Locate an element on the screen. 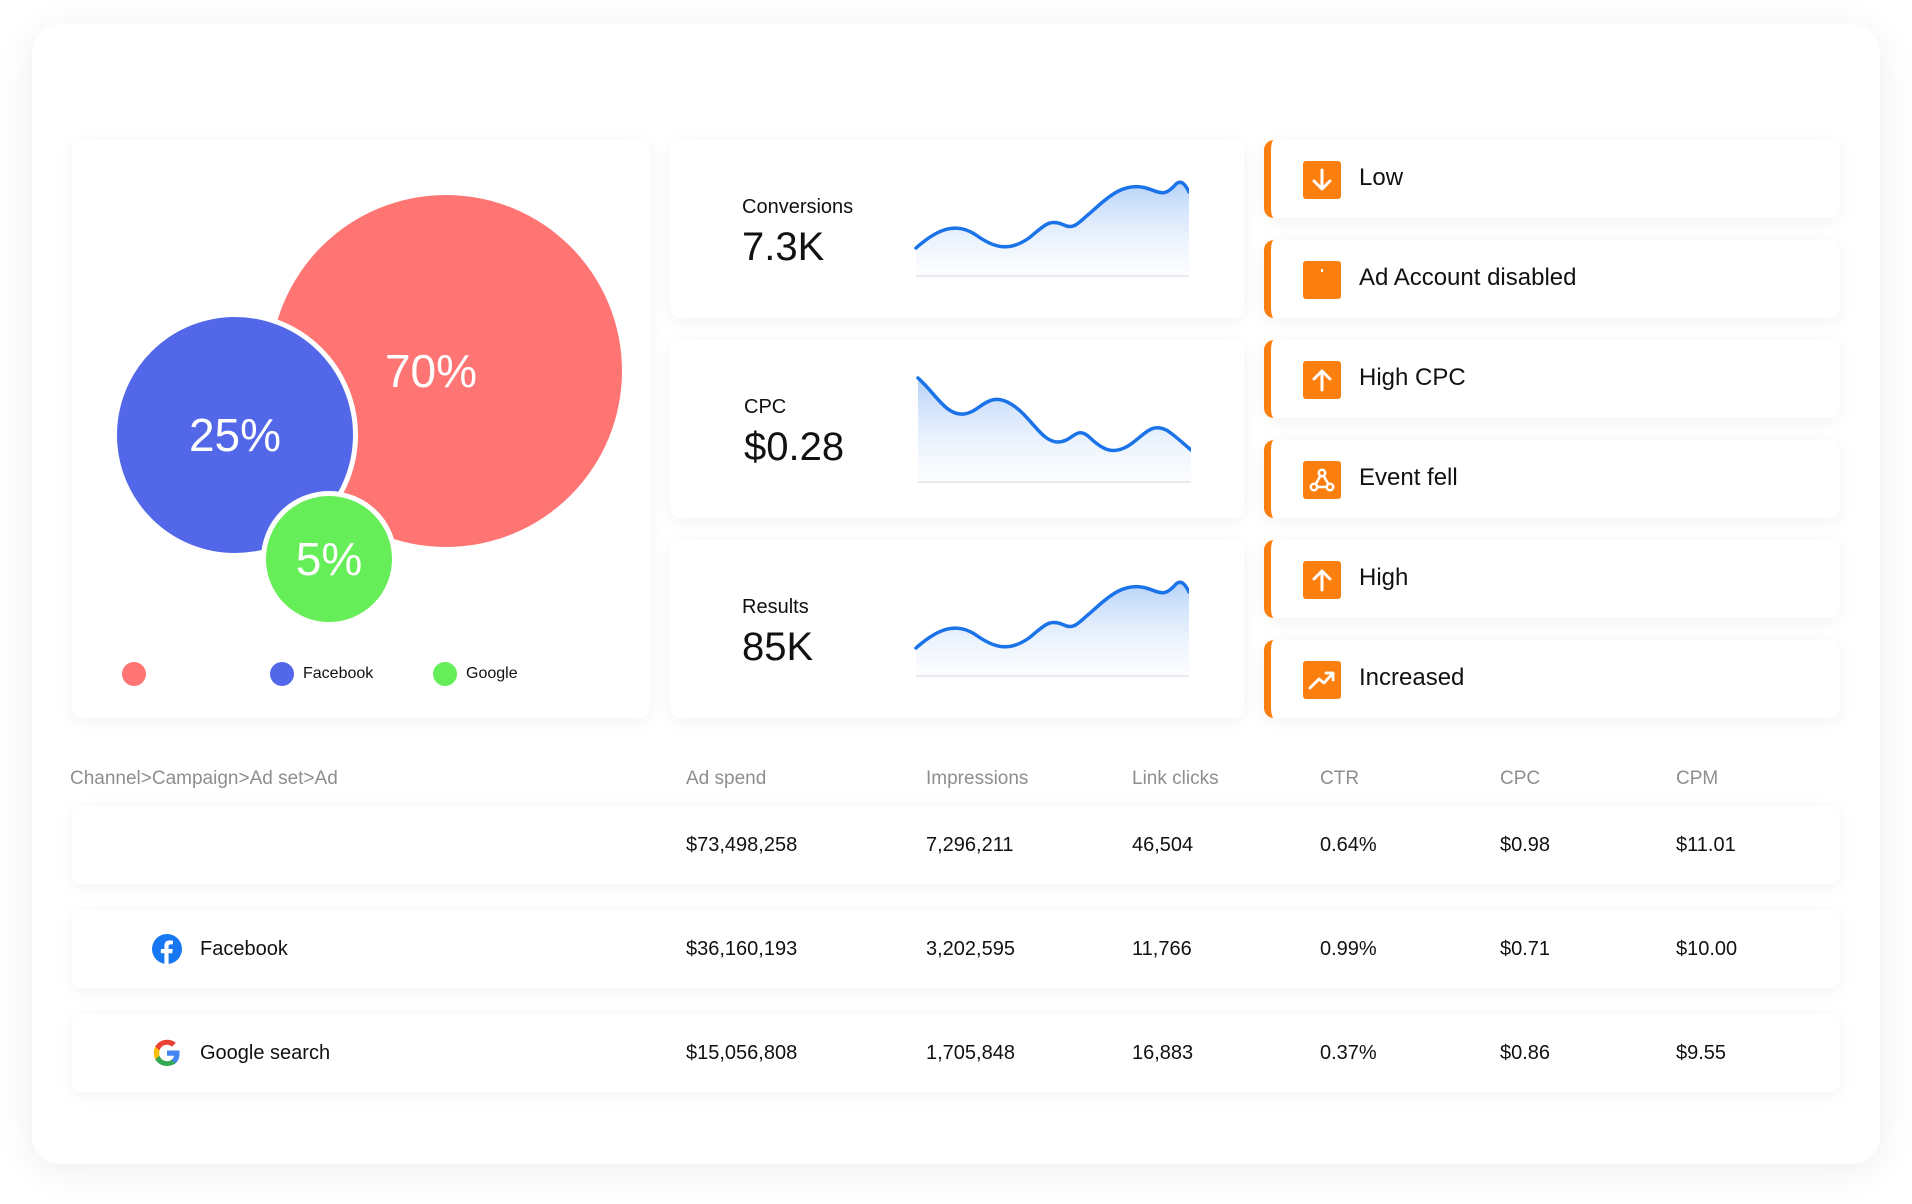 This screenshot has height=1204, width=1912. alert-high-cpc: High CPC is located at coordinates (1552, 379).